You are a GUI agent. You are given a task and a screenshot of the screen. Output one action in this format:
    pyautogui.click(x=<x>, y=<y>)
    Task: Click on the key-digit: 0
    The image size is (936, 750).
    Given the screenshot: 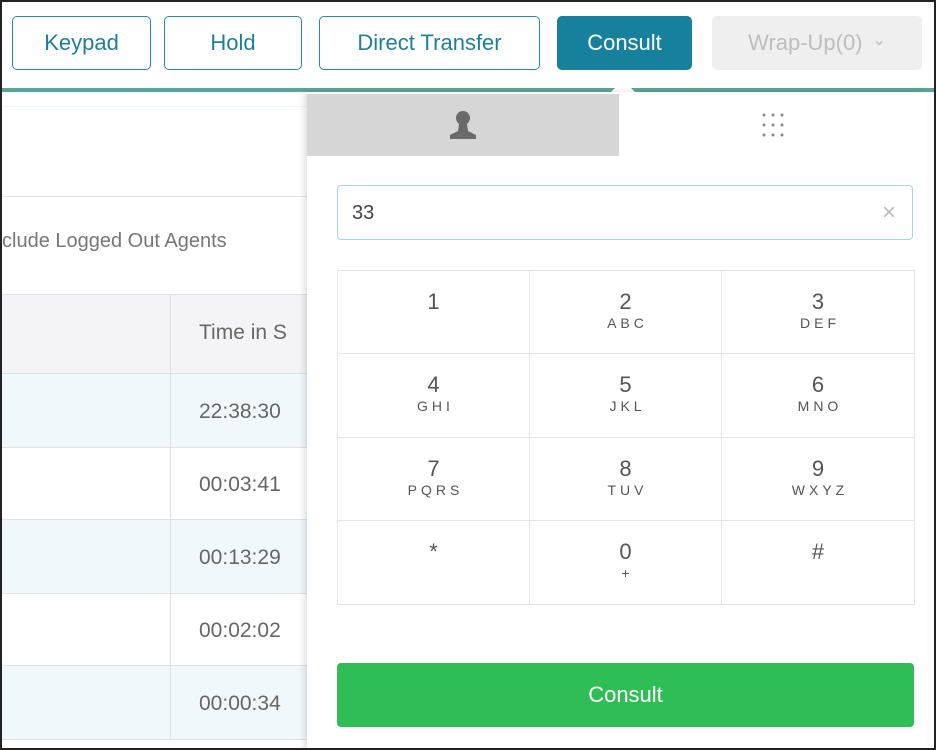 What is the action you would take?
    pyautogui.click(x=625, y=551)
    